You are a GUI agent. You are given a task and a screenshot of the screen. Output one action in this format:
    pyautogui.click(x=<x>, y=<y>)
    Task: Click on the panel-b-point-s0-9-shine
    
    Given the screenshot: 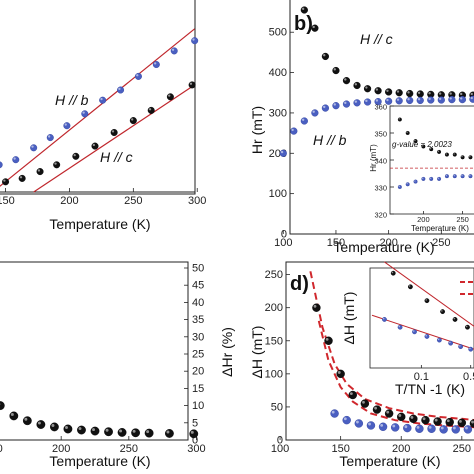 What is the action you would take?
    pyautogui.click(x=398, y=91)
    